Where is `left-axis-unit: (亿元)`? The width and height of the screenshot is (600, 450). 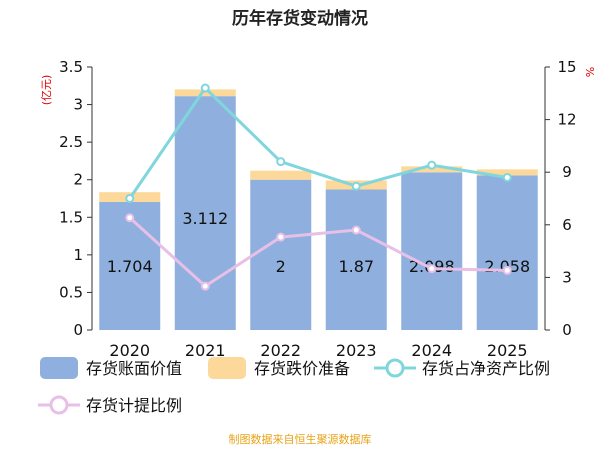 left-axis-unit: (亿元) is located at coordinates (46, 90).